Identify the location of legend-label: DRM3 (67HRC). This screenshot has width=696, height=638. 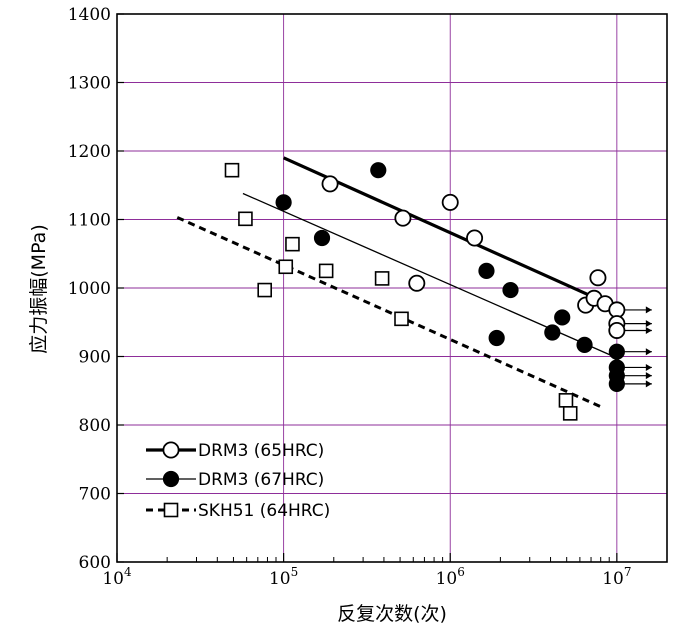
(261, 480).